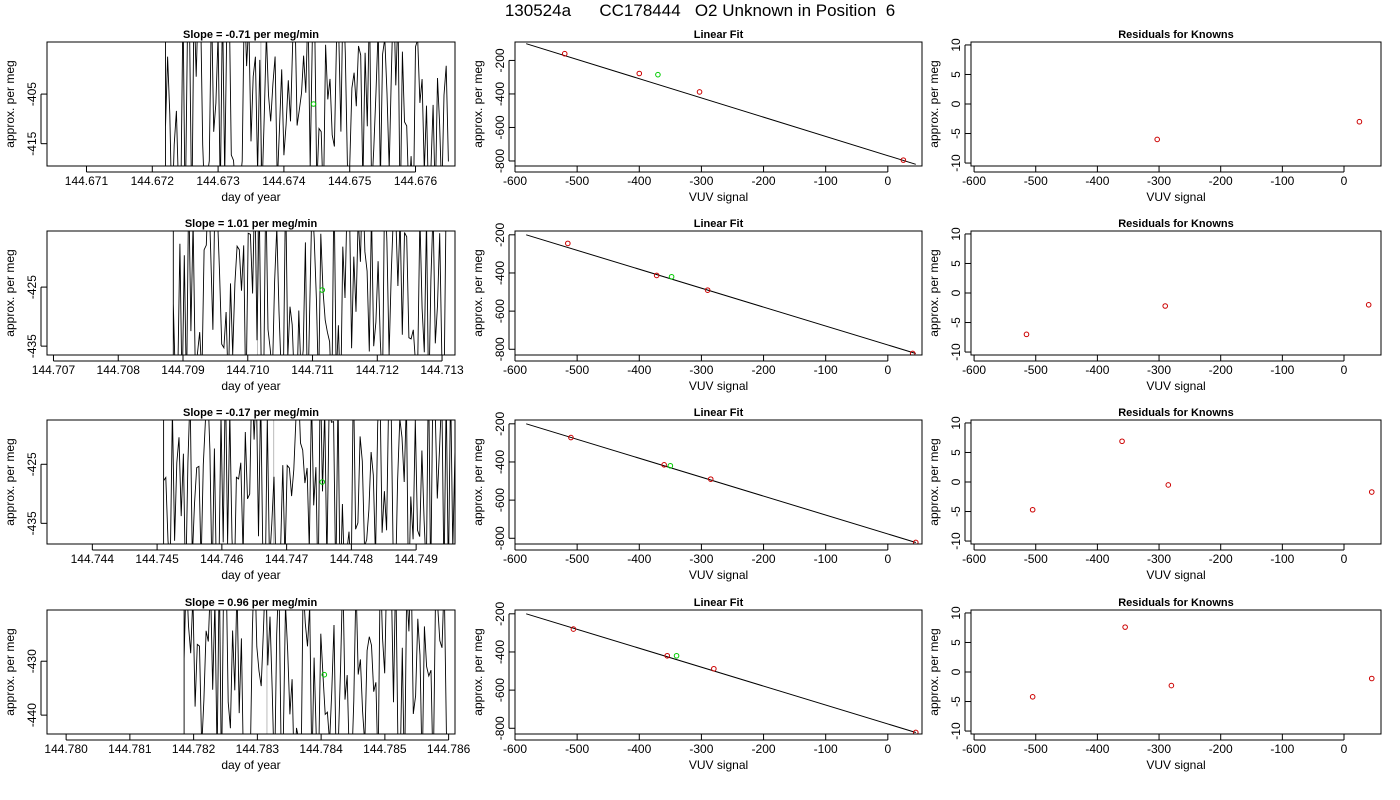 Image resolution: width=1400 pixels, height=800 pixels. I want to click on x-tick-label: 144.747, so click(287, 559).